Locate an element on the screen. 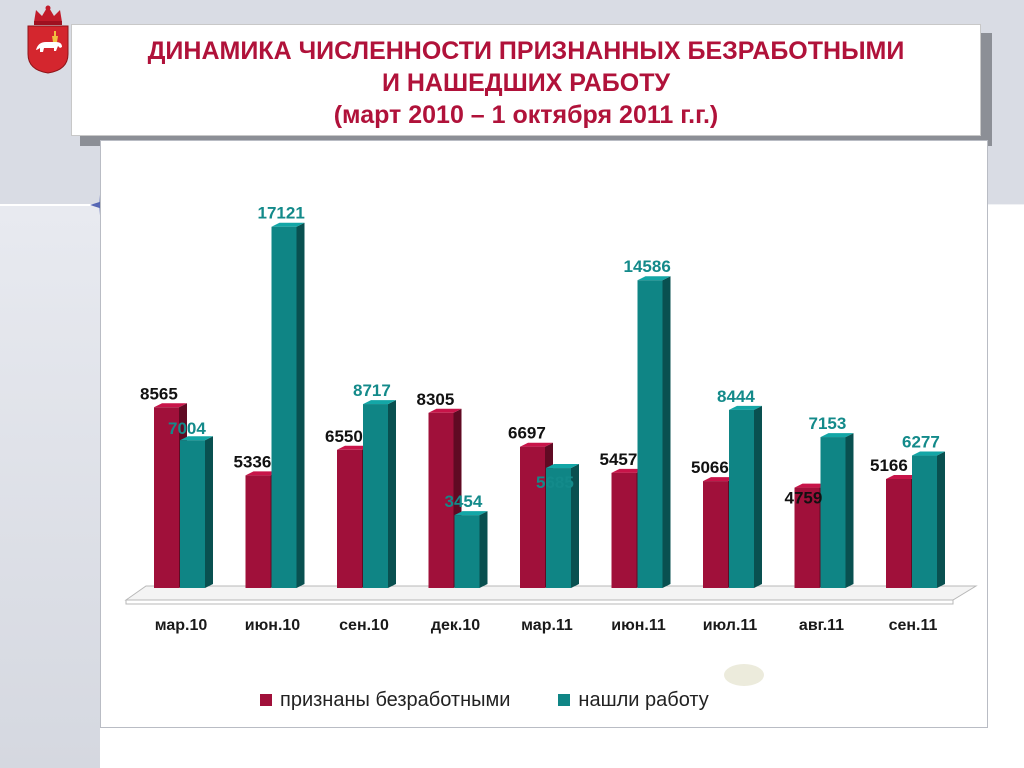  data-label-unemployed-1: 5336 is located at coordinates (253, 461).